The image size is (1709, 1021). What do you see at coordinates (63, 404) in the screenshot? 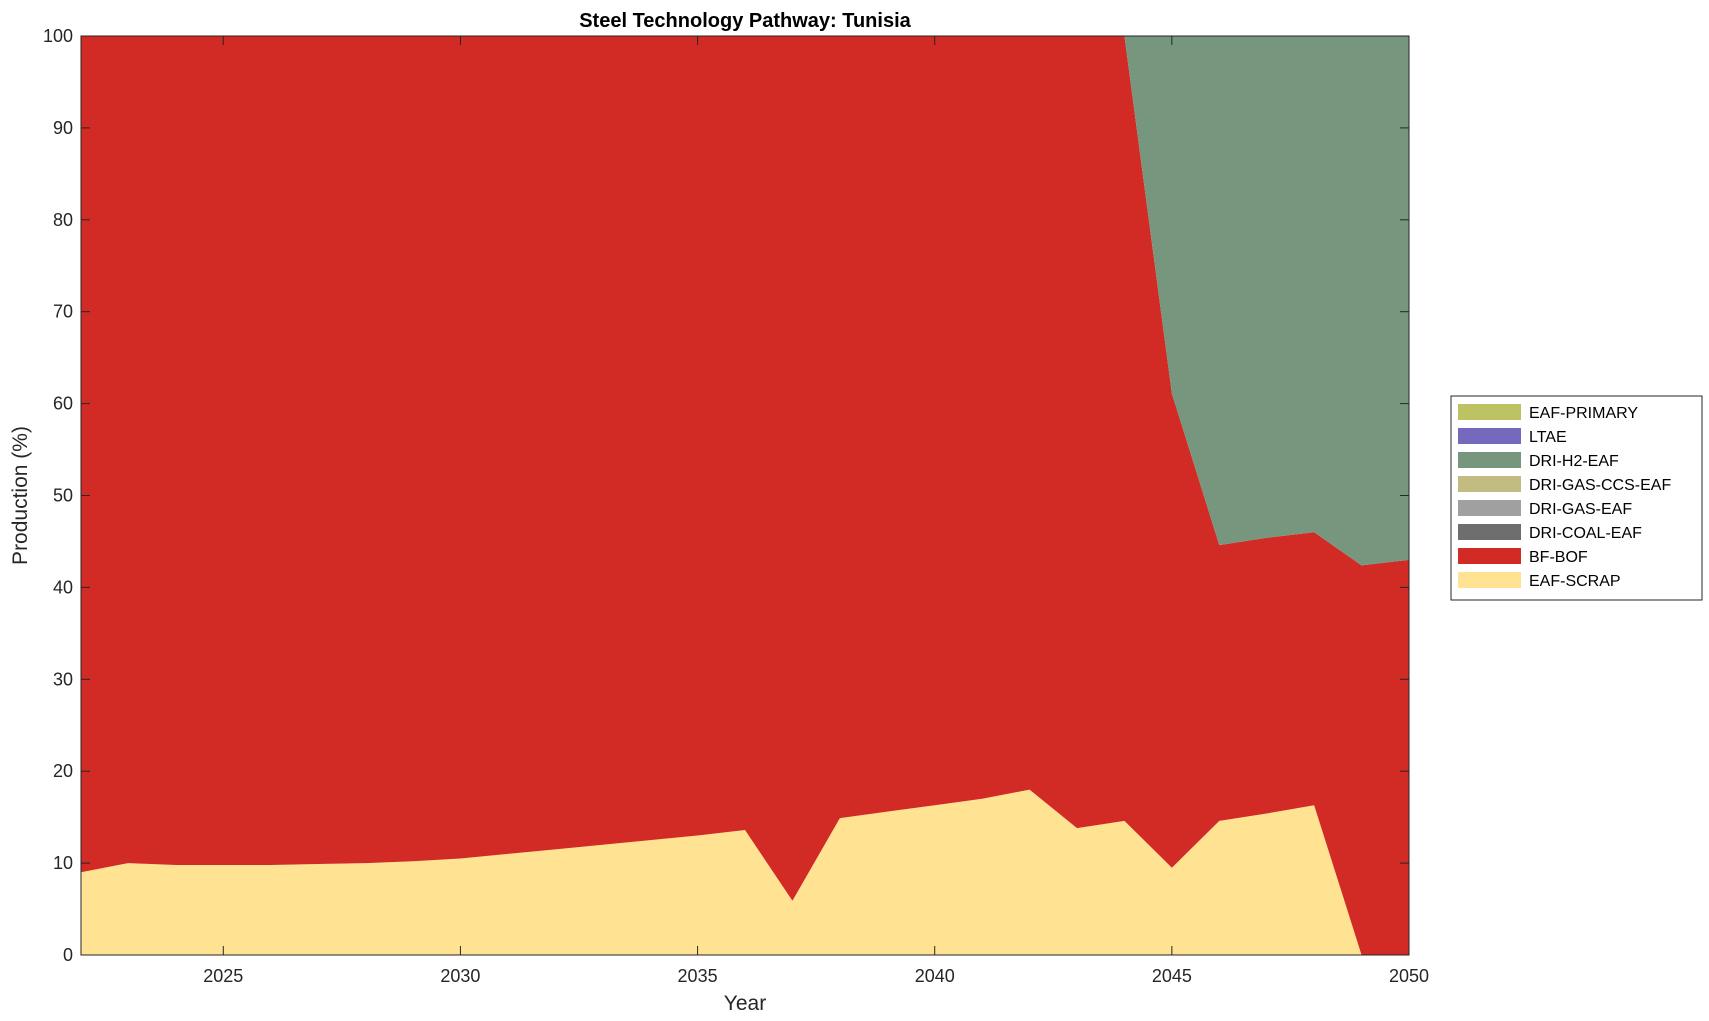
I see `y-tick-label: 60` at bounding box center [63, 404].